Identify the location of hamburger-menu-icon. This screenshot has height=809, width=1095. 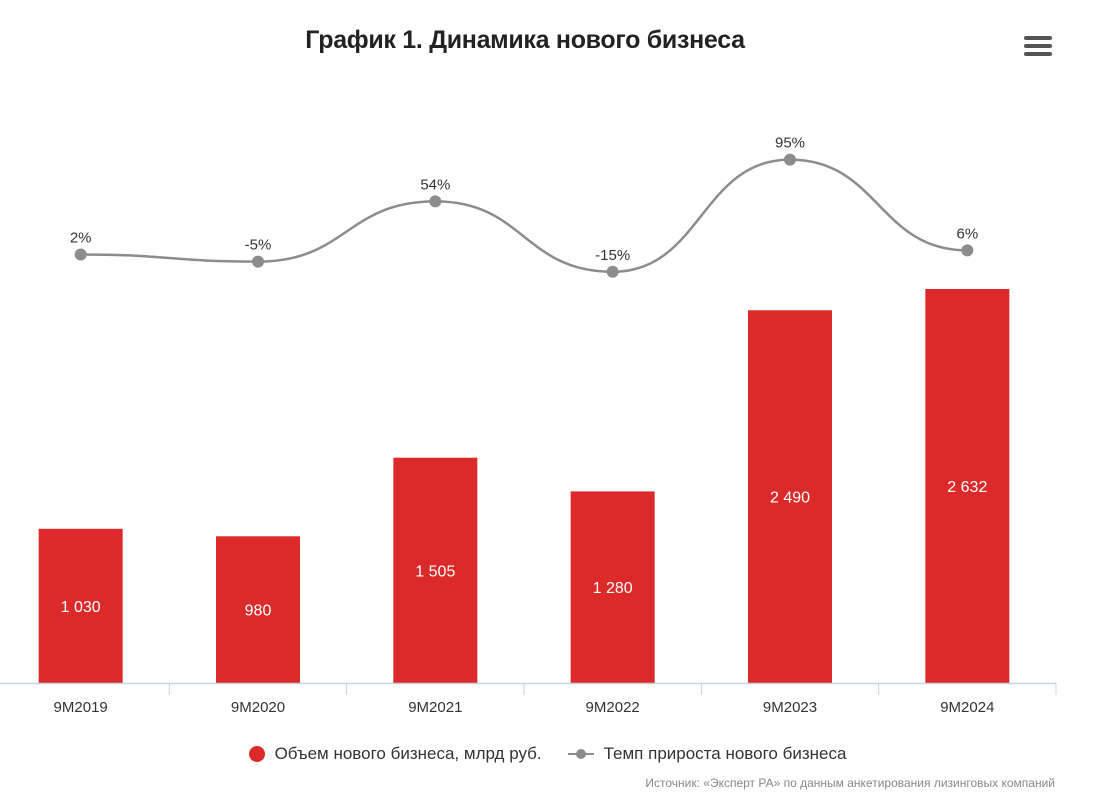
(1038, 49).